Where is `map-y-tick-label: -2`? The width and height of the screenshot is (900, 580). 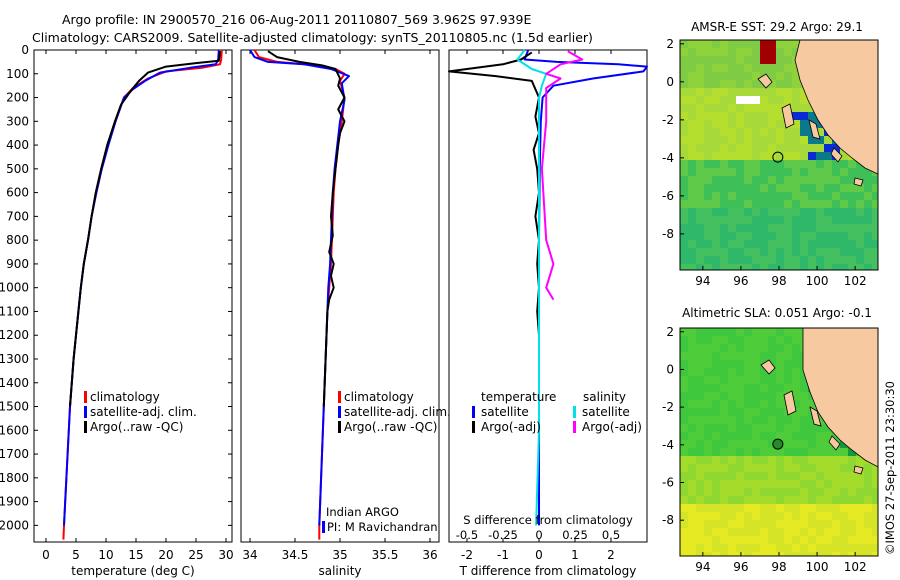 map-y-tick-label: -2 is located at coordinates (668, 120).